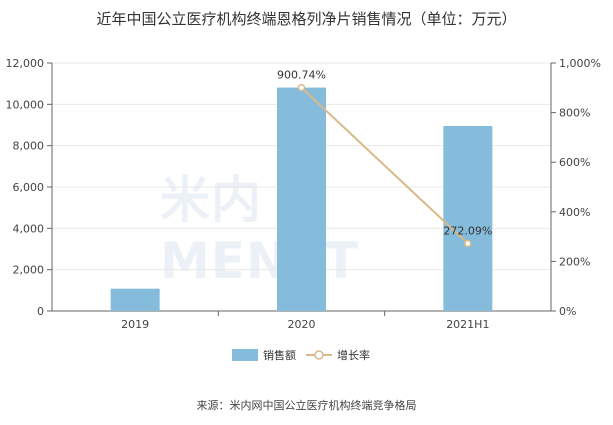  What do you see at coordinates (467, 324) in the screenshot?
I see `x-tick-label: 2021H1` at bounding box center [467, 324].